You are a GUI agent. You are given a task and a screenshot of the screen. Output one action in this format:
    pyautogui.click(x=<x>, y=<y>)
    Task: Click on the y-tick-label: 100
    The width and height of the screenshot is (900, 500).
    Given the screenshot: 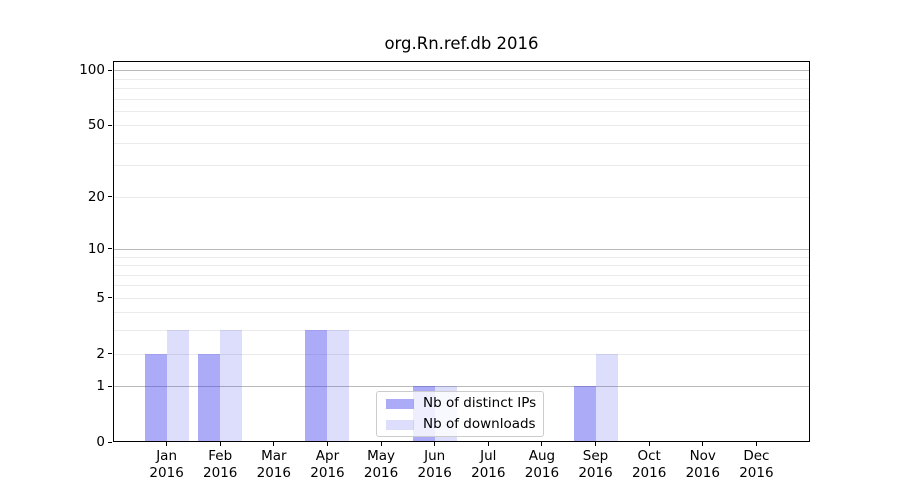 What is the action you would take?
    pyautogui.click(x=92, y=70)
    